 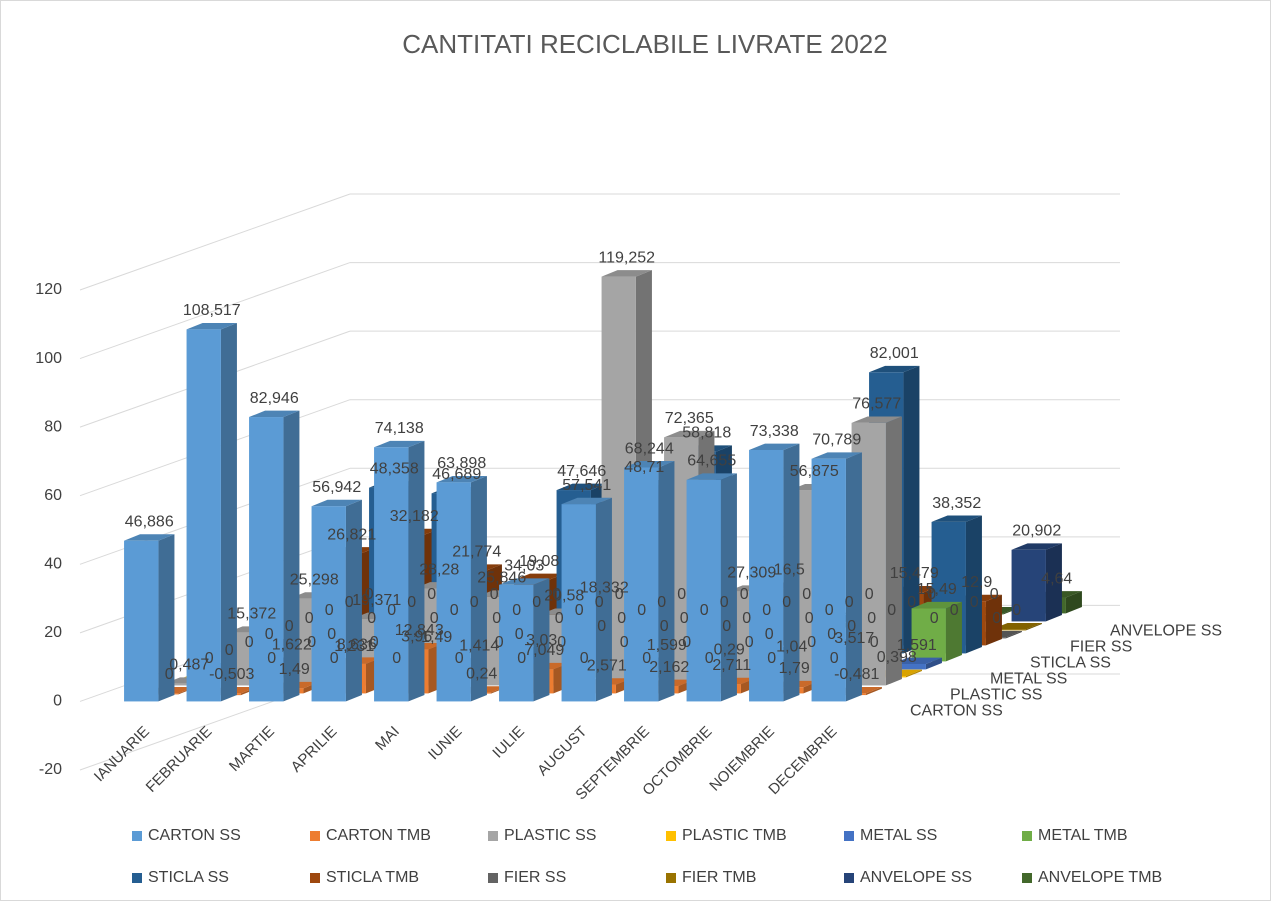 What do you see at coordinates (626, 257) in the screenshot?
I see `data-label: 119,252` at bounding box center [626, 257].